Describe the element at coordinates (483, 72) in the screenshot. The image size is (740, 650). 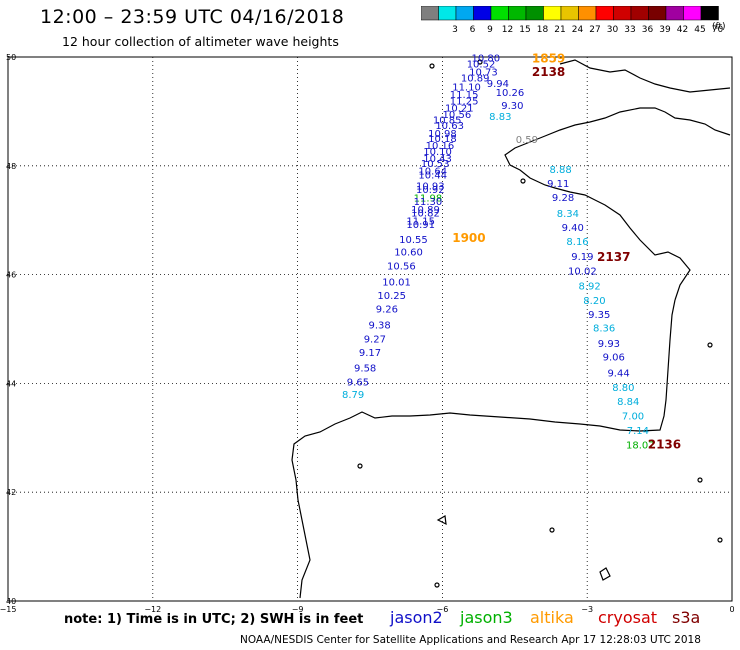
I see `swh-value: 10.73` at that location.